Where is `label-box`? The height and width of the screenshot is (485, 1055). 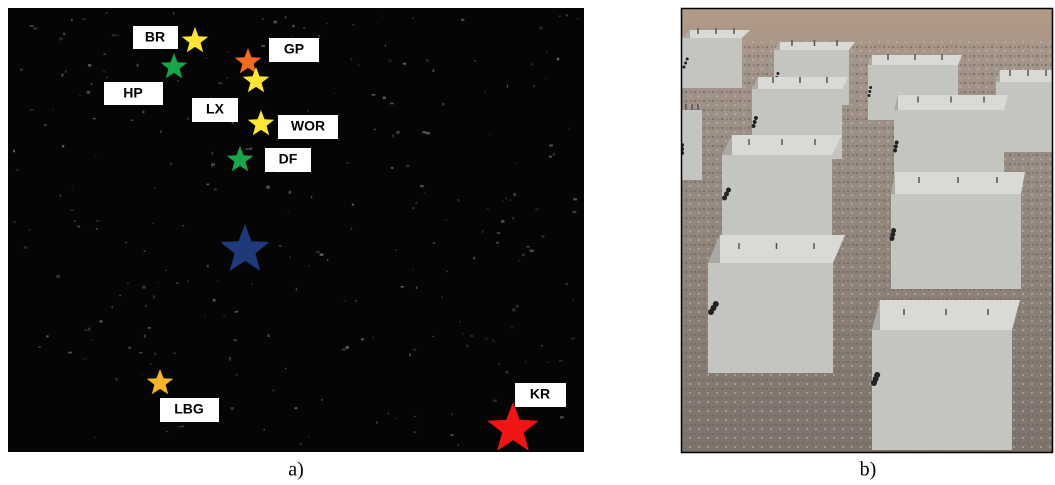 label-box is located at coordinates (294, 50).